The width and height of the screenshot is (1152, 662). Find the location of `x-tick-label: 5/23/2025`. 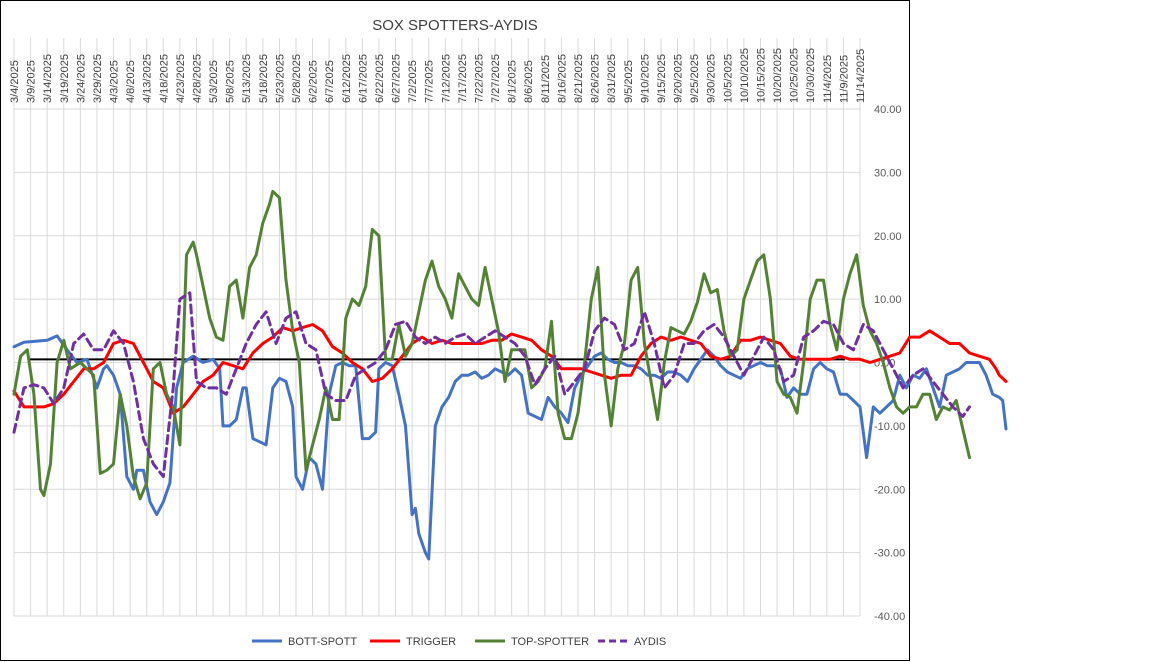

x-tick-label: 5/23/2025 is located at coordinates (280, 78).